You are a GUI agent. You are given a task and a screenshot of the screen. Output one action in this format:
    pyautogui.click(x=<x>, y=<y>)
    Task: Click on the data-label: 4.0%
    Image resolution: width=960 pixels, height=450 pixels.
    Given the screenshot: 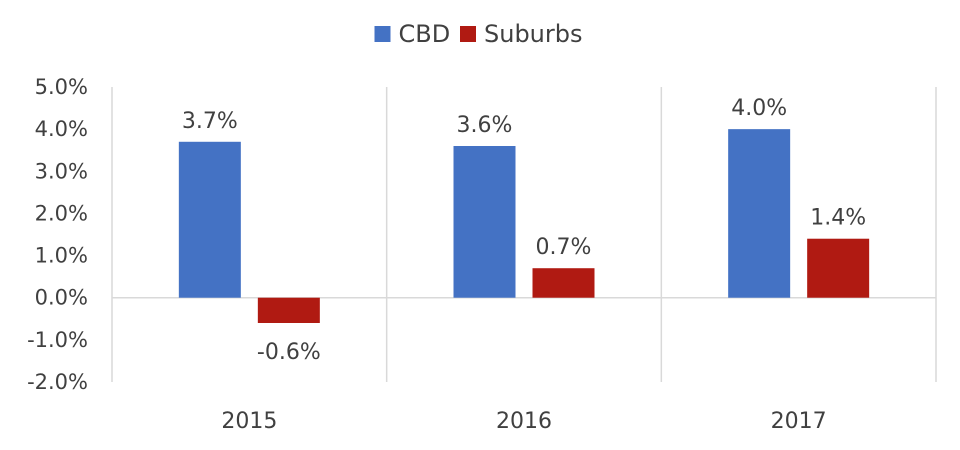 What is the action you would take?
    pyautogui.click(x=759, y=108)
    